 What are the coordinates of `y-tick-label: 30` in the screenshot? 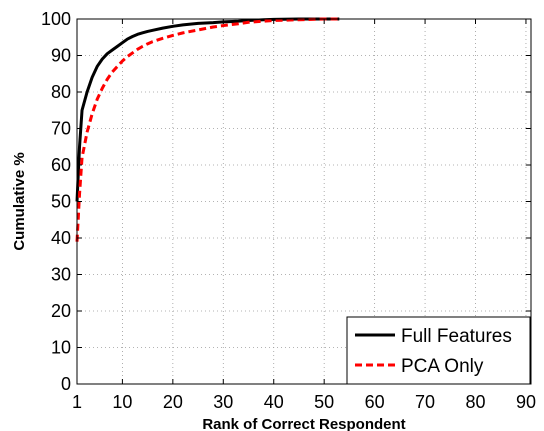 It's located at (61, 275).